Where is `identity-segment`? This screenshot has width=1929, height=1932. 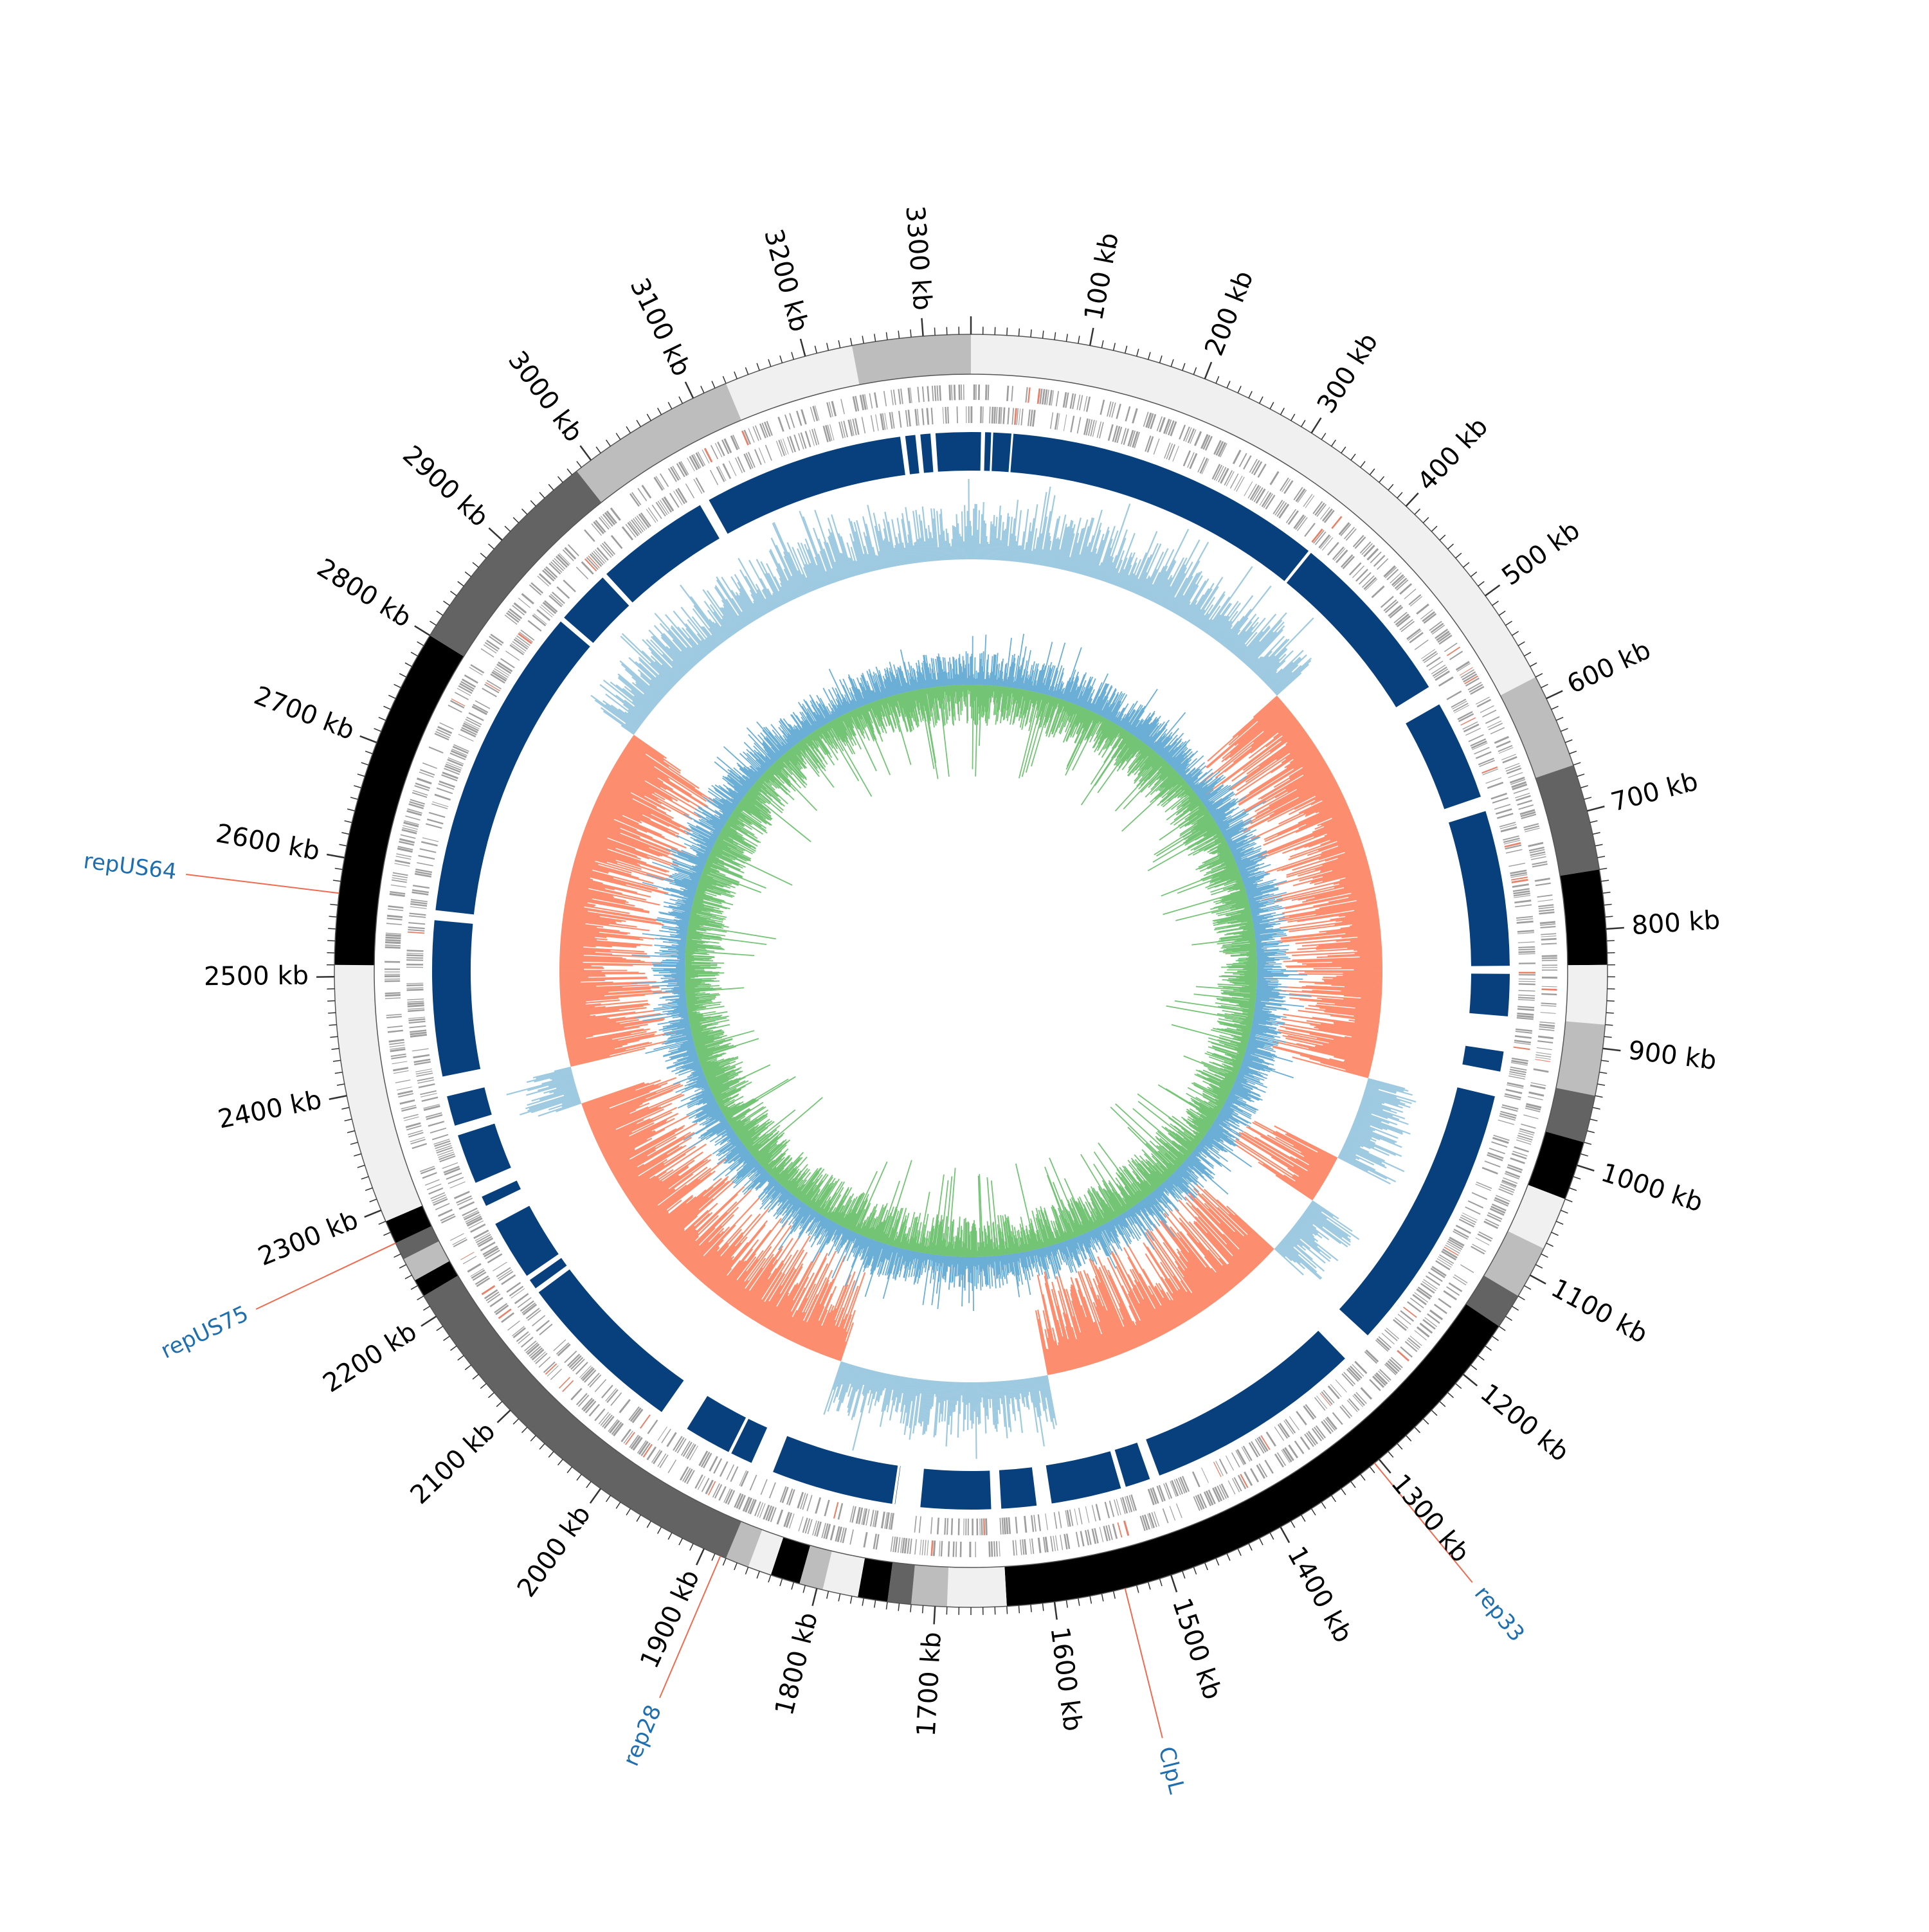 identity-segment is located at coordinates (929, 1586).